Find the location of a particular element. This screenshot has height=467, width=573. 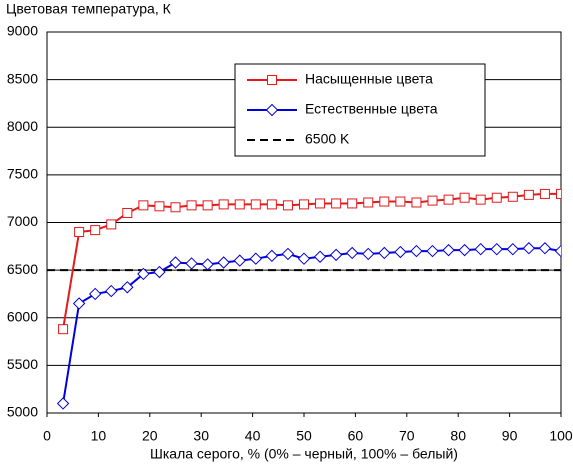

x-tick-label: 100 is located at coordinates (561, 436).